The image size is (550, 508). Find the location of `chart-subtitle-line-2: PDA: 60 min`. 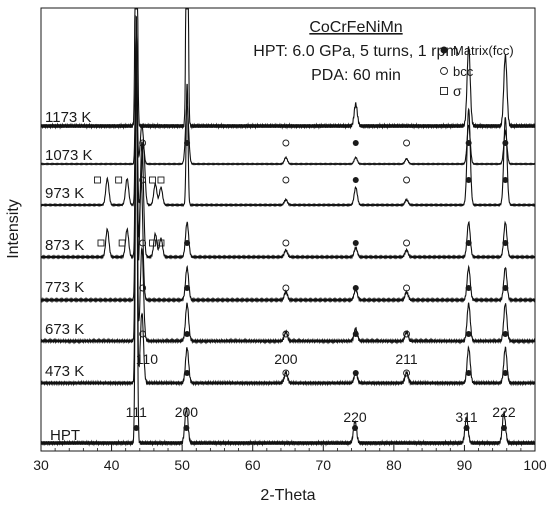

chart-subtitle-line-2: PDA: 60 min is located at coordinates (356, 75).